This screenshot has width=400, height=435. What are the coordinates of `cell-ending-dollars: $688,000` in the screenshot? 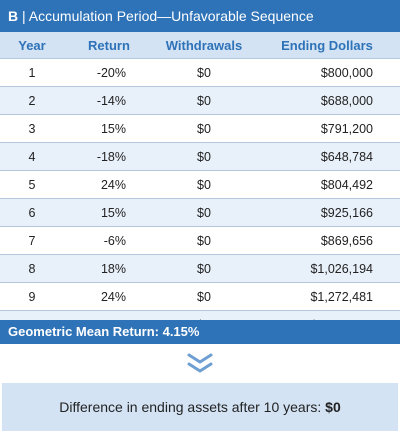 It's located at (327, 100).